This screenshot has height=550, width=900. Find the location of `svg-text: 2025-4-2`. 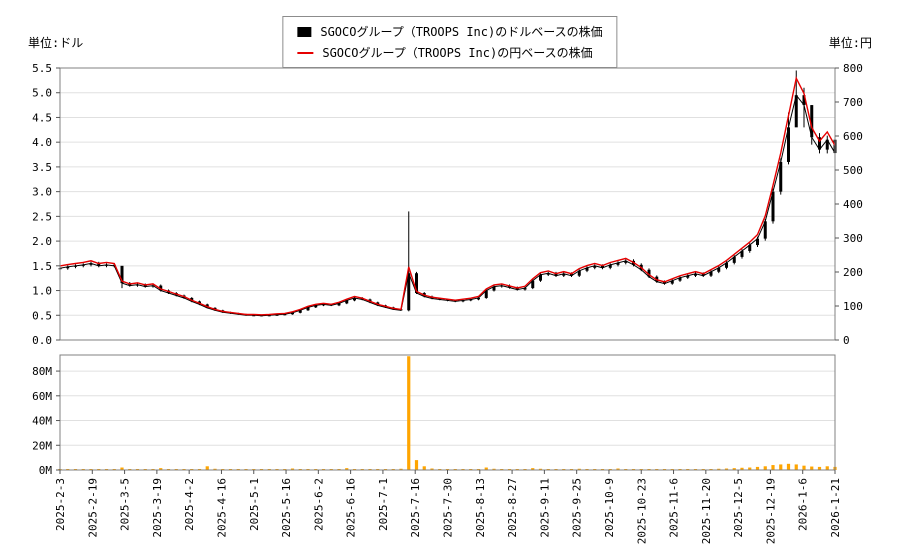

svg-text: 2025-4-2 is located at coordinates (189, 504).